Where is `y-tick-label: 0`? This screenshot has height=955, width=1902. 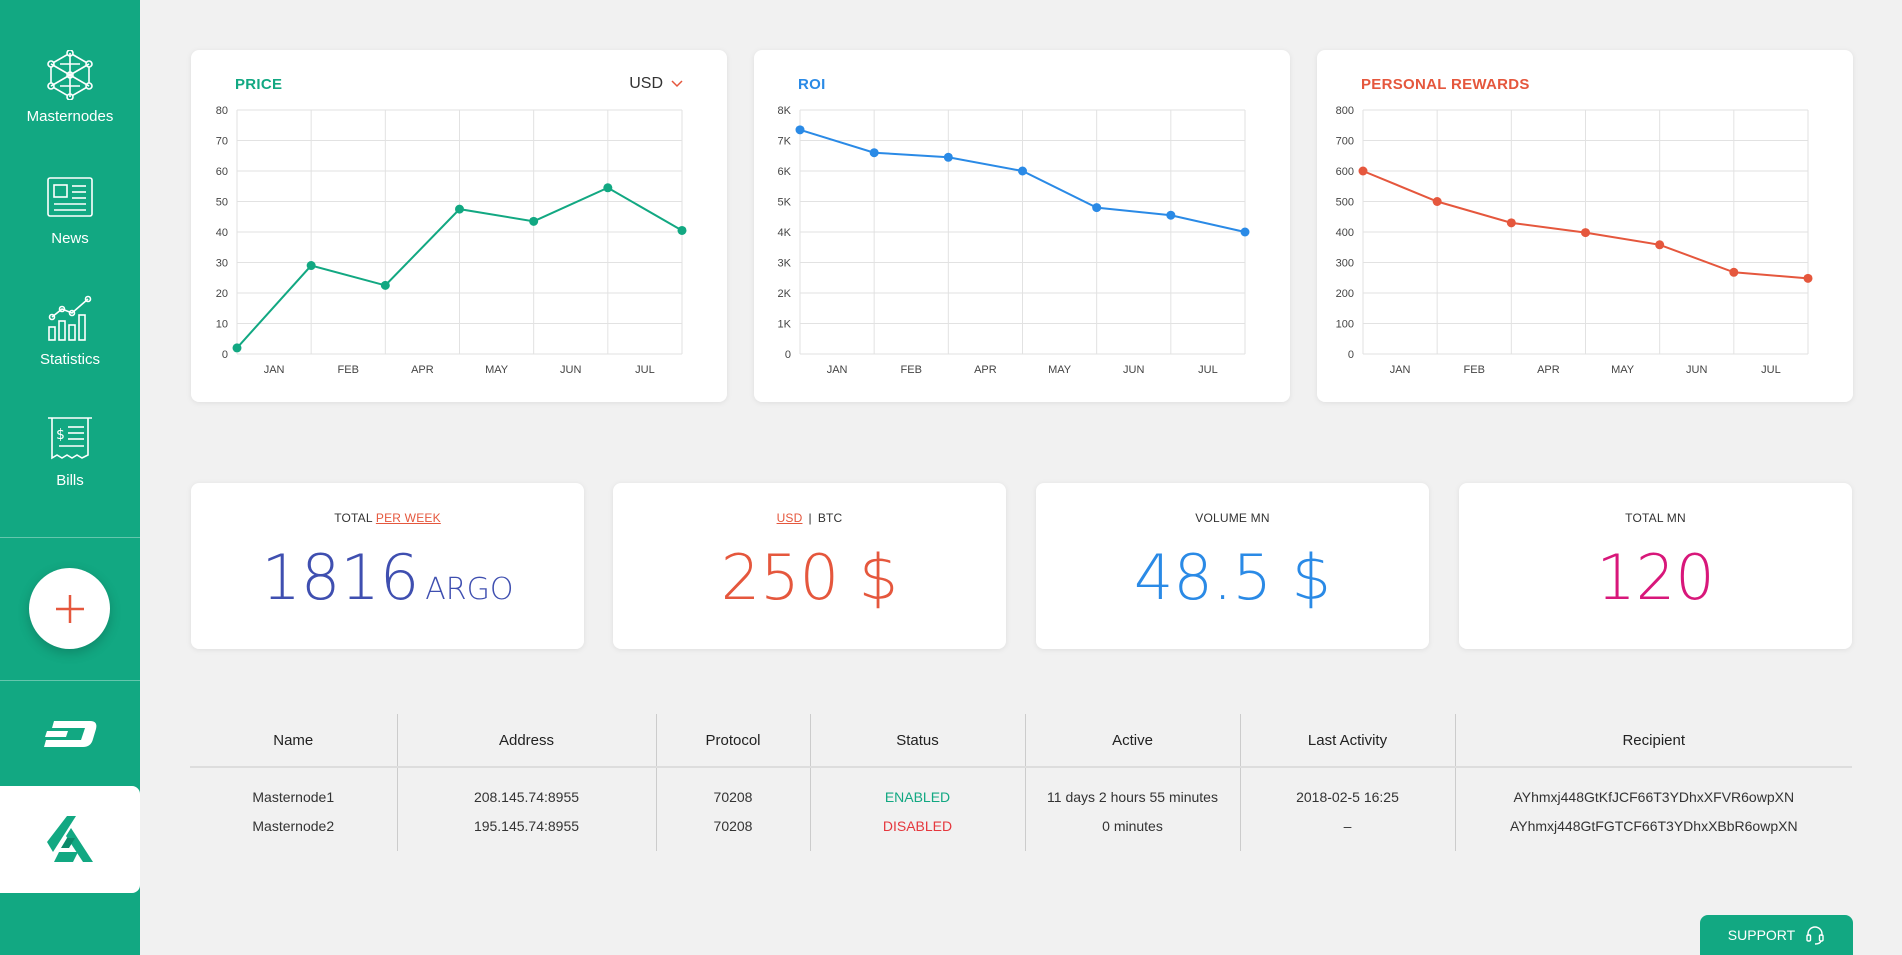
y-tick-label: 0 is located at coordinates (788, 355).